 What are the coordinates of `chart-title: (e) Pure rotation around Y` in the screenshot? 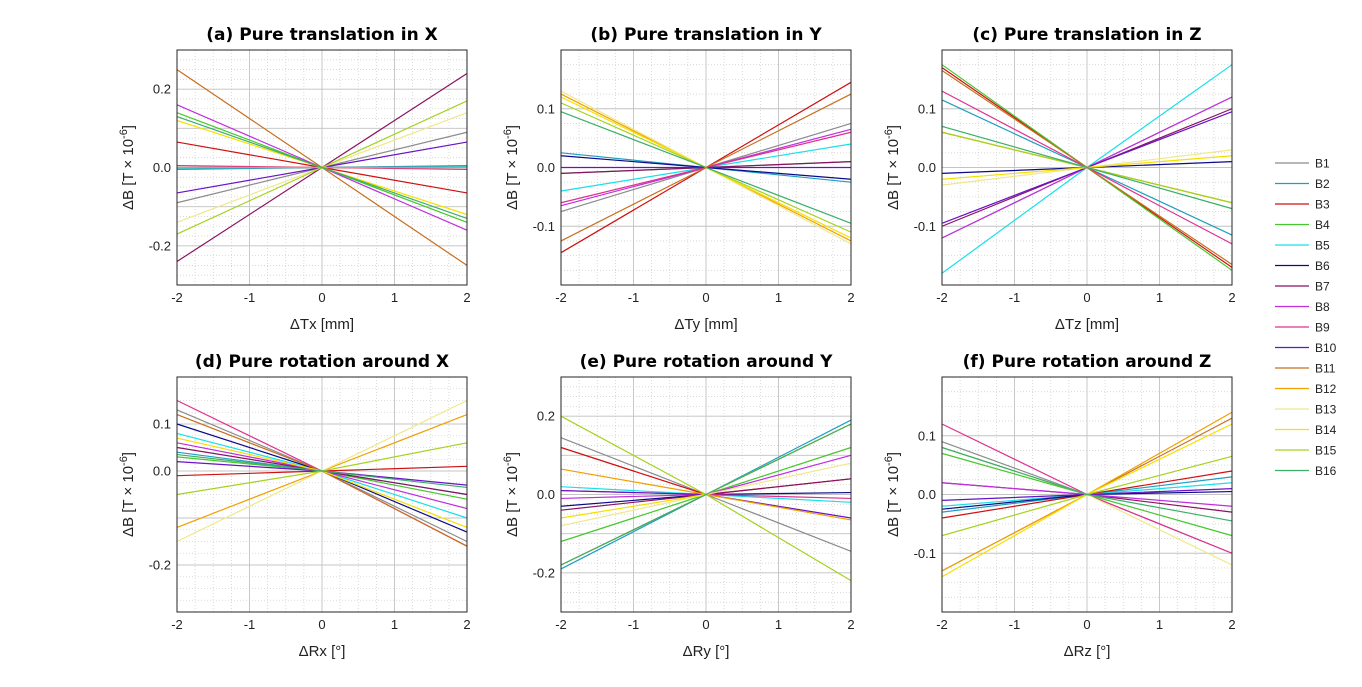 It's located at (707, 362).